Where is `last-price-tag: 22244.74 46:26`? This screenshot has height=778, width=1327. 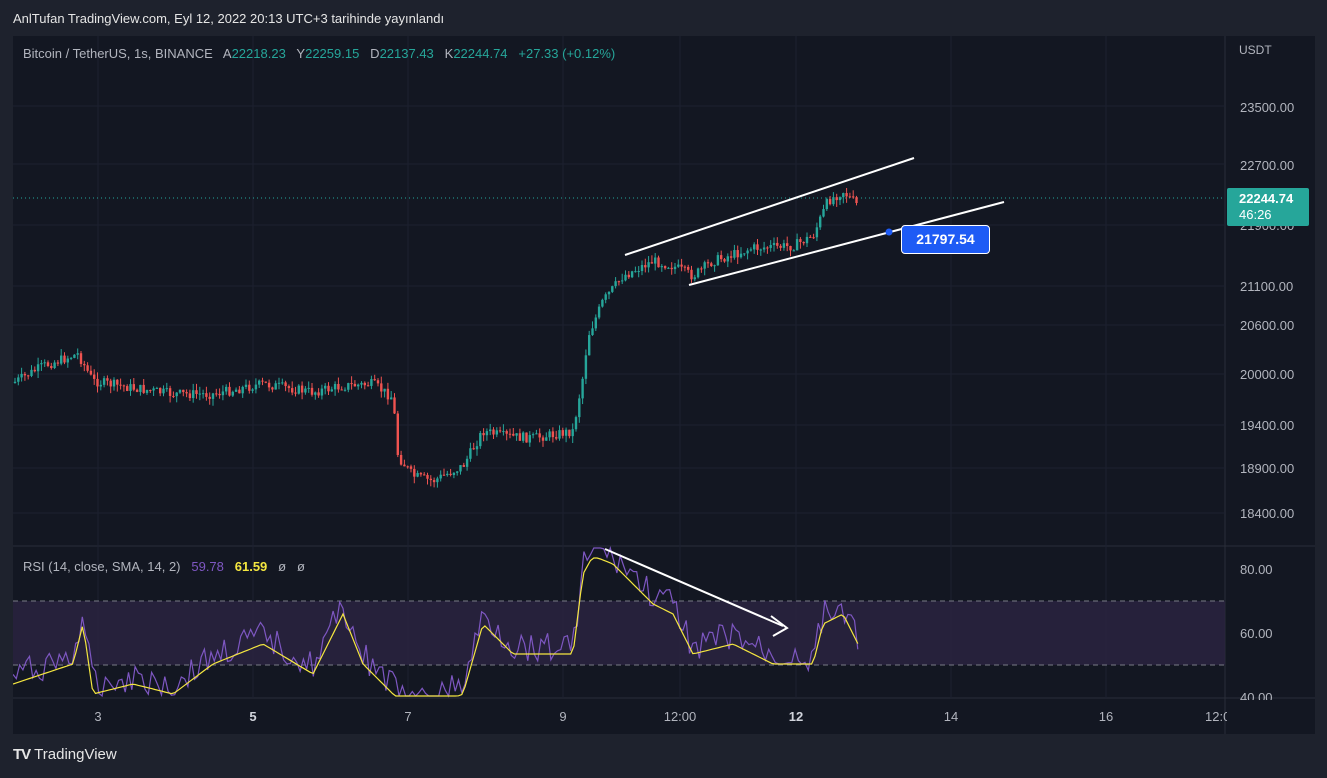 last-price-tag: 22244.74 46:26 is located at coordinates (1268, 207).